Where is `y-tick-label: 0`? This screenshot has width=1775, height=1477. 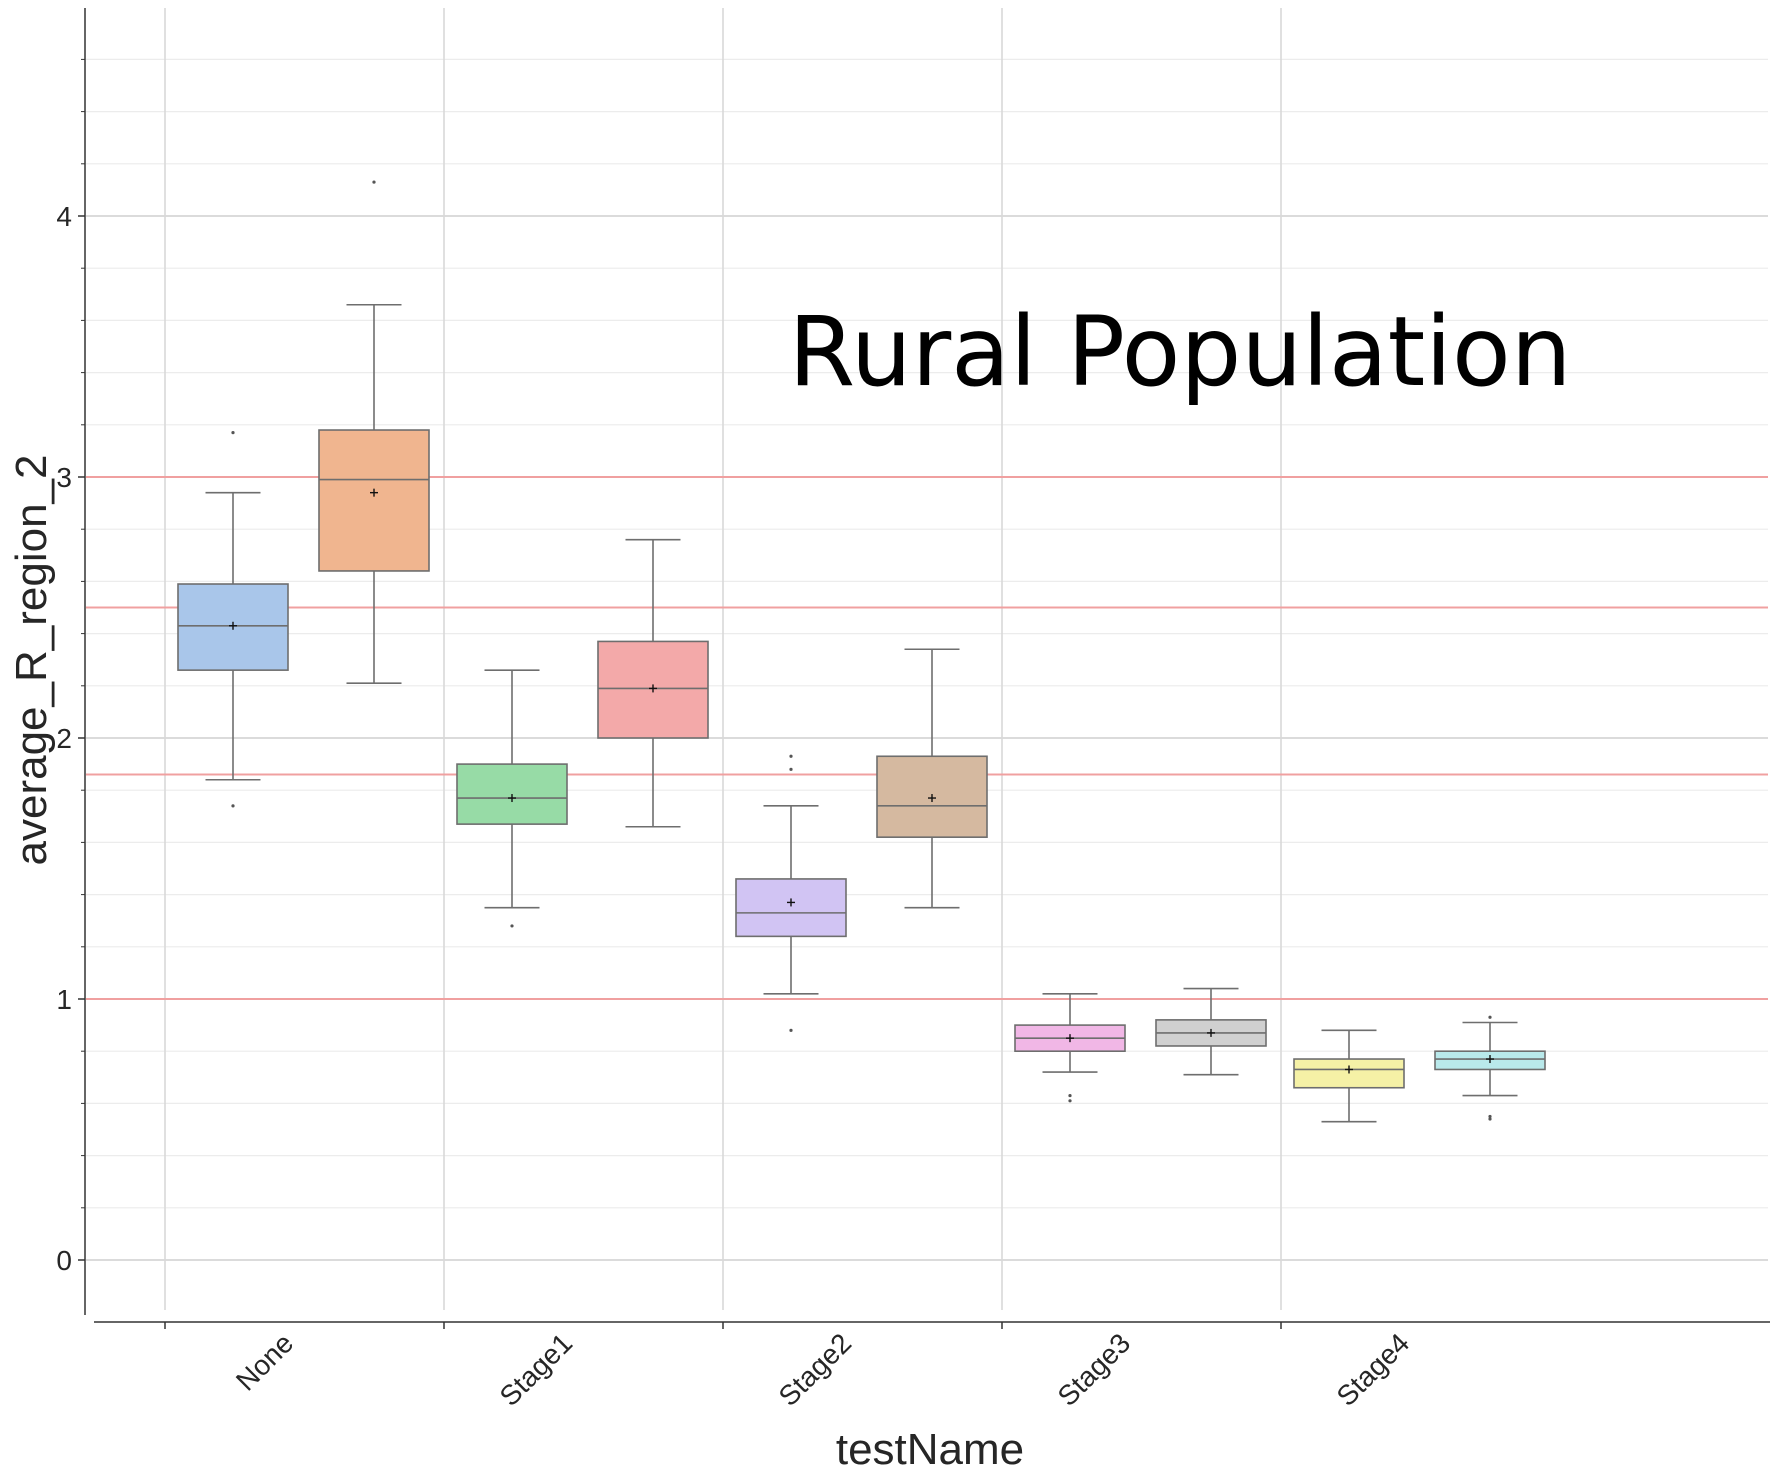 y-tick-label: 0 is located at coordinates (64, 1260).